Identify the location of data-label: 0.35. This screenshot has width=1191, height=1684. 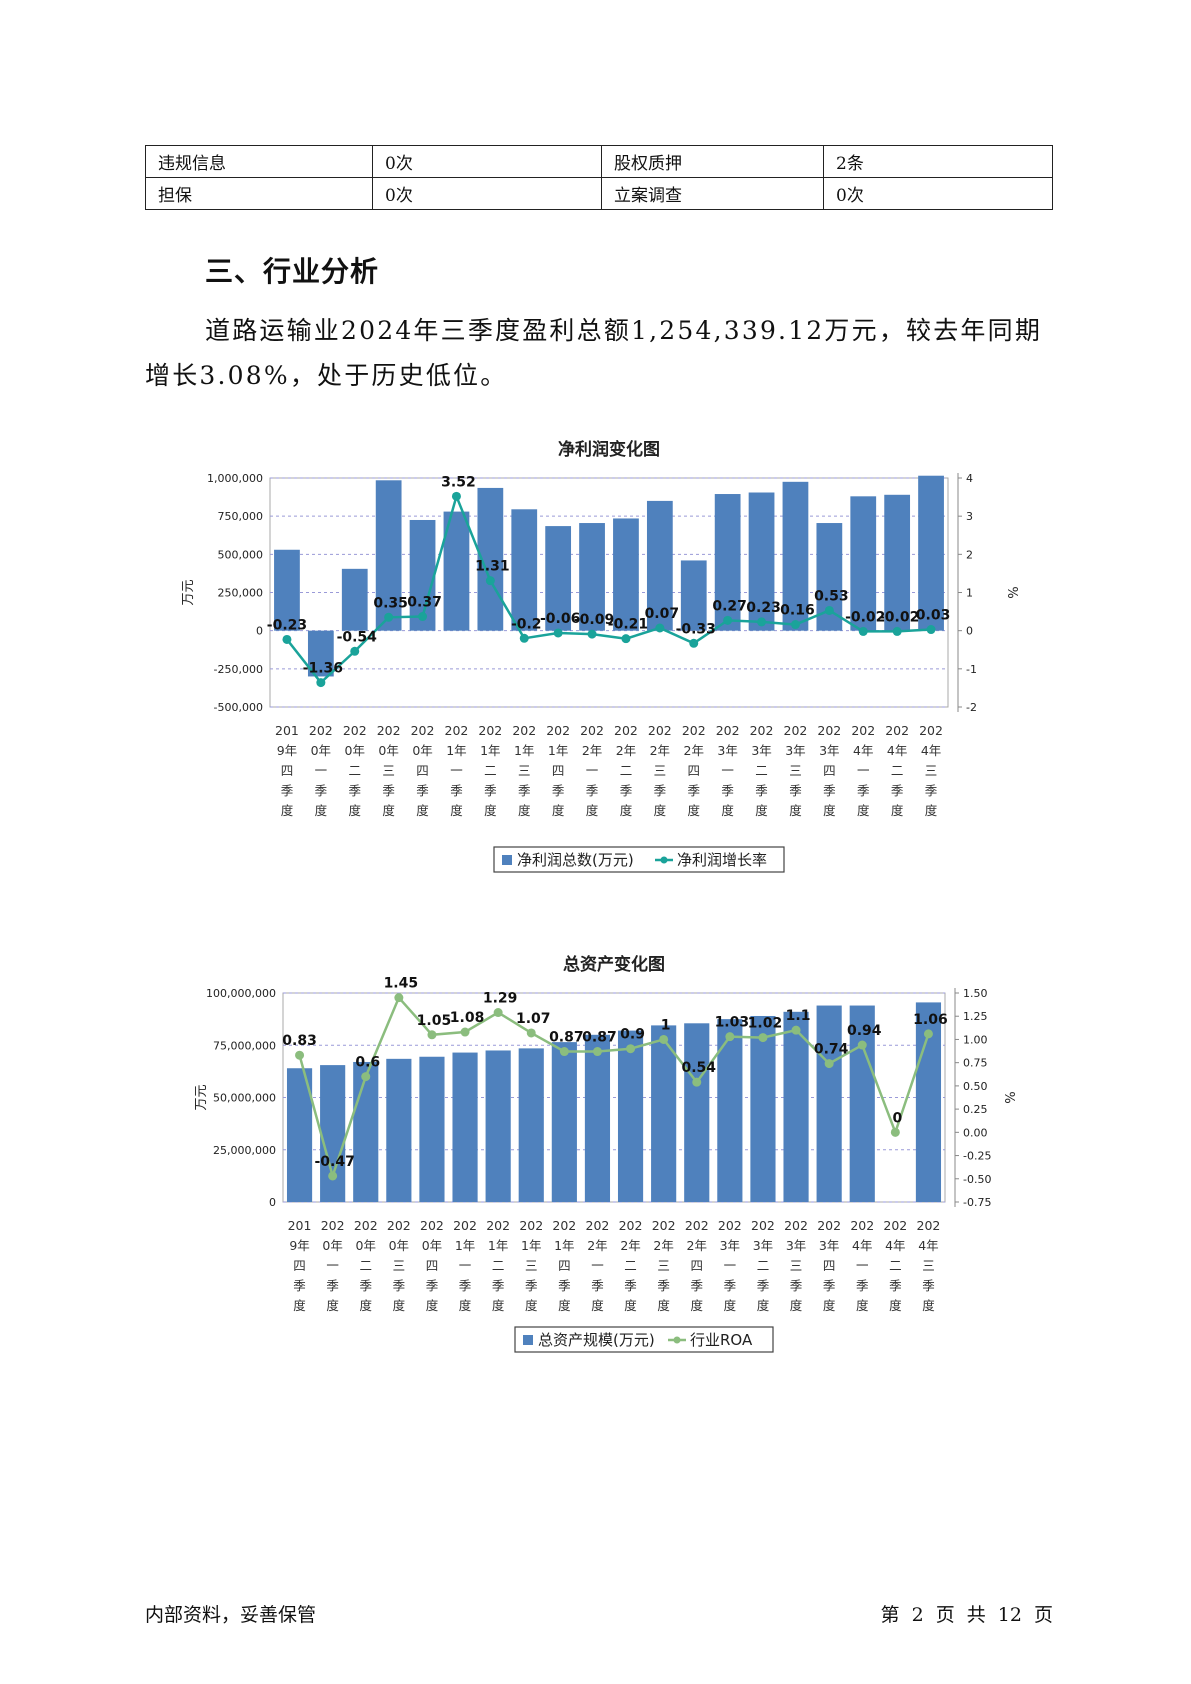
(390, 603).